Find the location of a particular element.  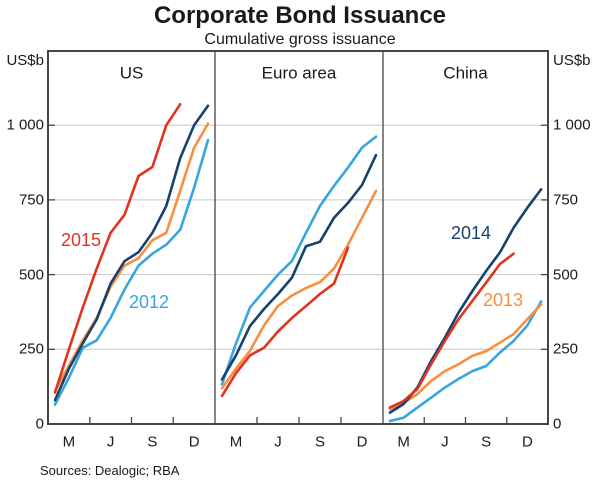

y-axis-unit-right: US$b is located at coordinates (572, 60).